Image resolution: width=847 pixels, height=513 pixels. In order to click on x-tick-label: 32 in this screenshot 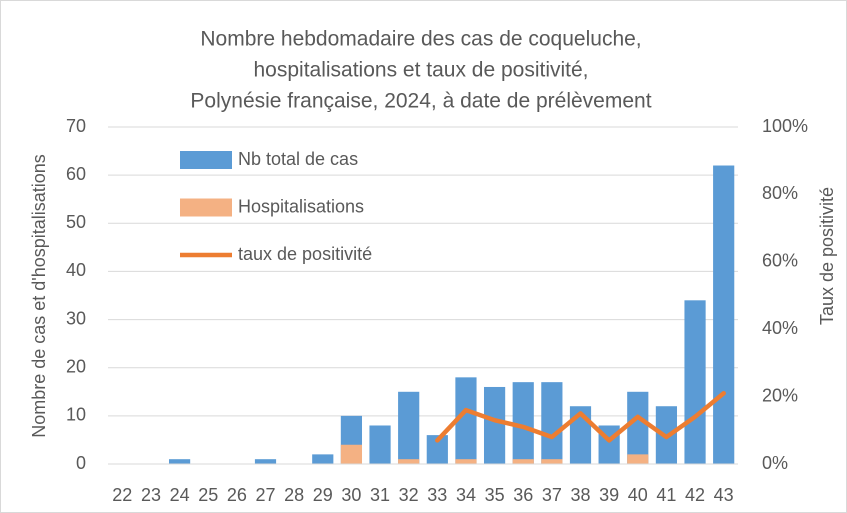, I will do `click(409, 495)`.